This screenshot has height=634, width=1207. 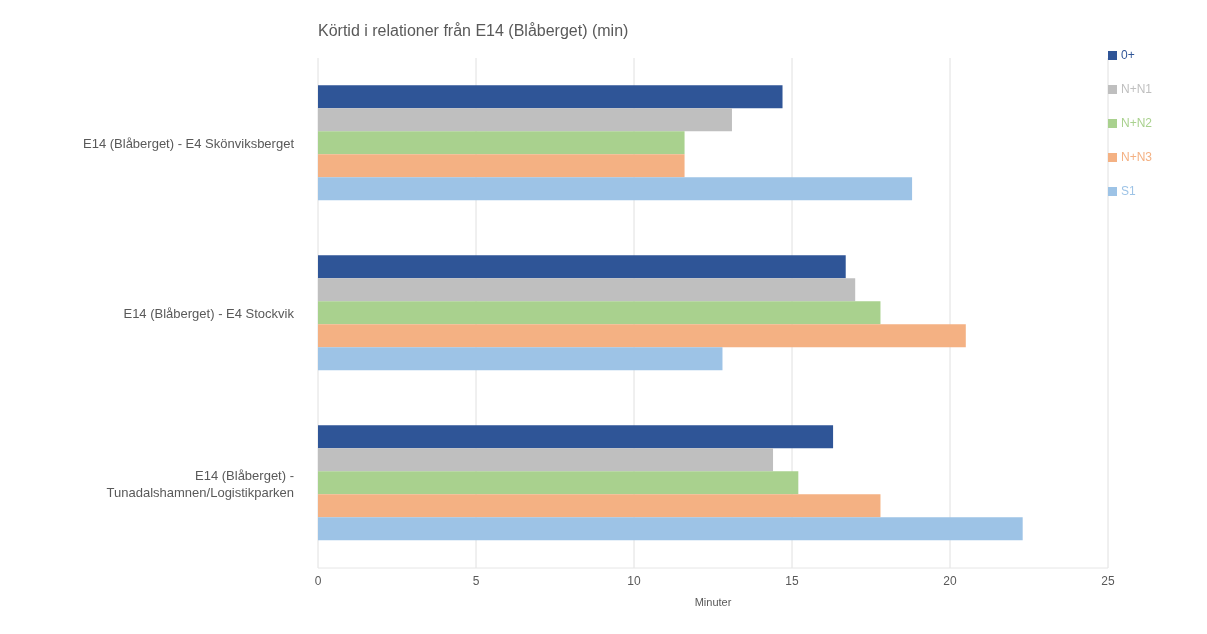 What do you see at coordinates (1108, 580) in the screenshot?
I see `x-tick-label: 25` at bounding box center [1108, 580].